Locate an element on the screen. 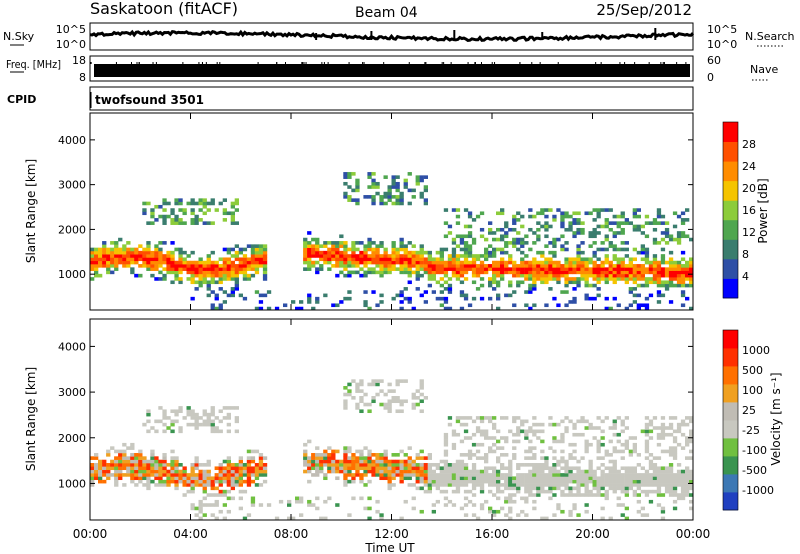  x-tick-label: 20:00 is located at coordinates (592, 534).